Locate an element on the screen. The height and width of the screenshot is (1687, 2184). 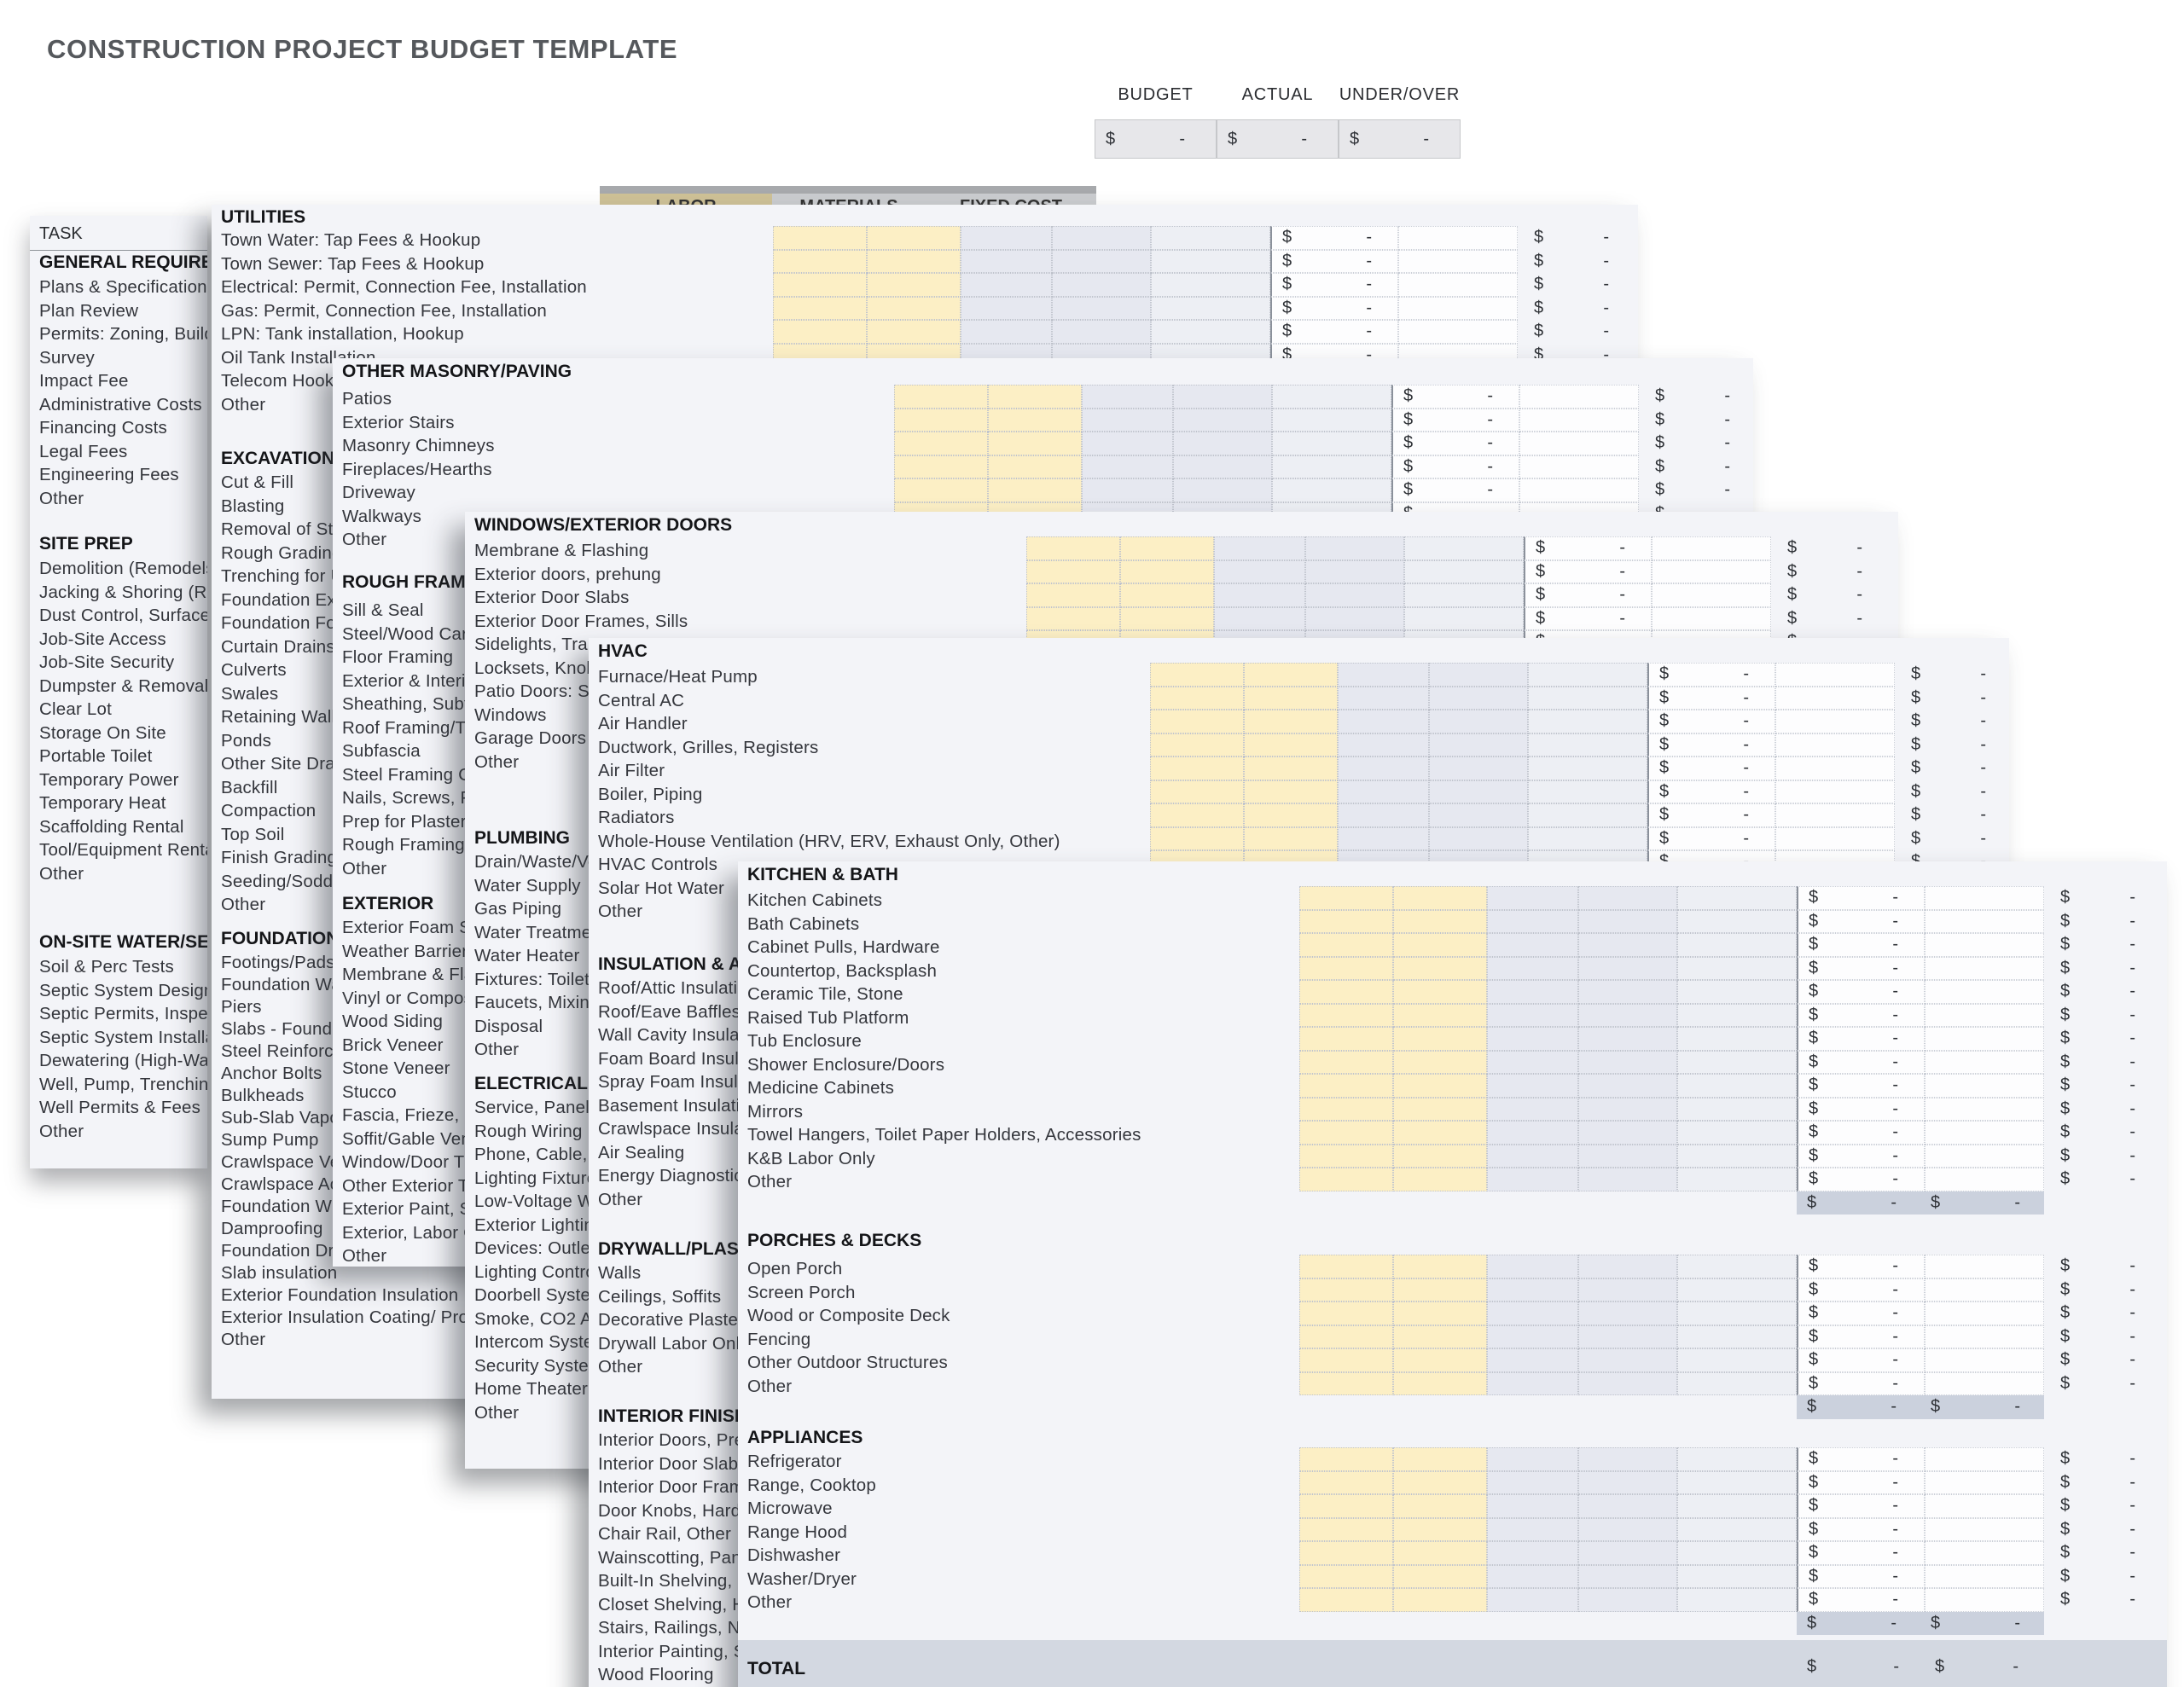
total-budget-amount: $ - is located at coordinates (1861, 1667).